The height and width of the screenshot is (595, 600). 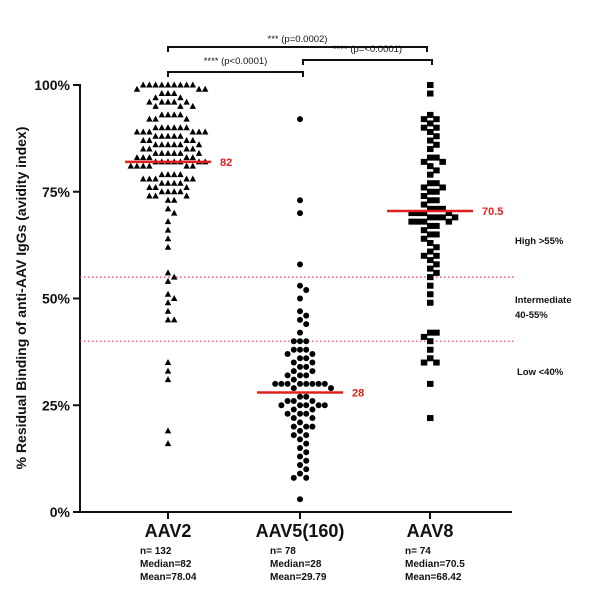 What do you see at coordinates (433, 577) in the screenshot?
I see `stats-mean: Mean=68.42` at bounding box center [433, 577].